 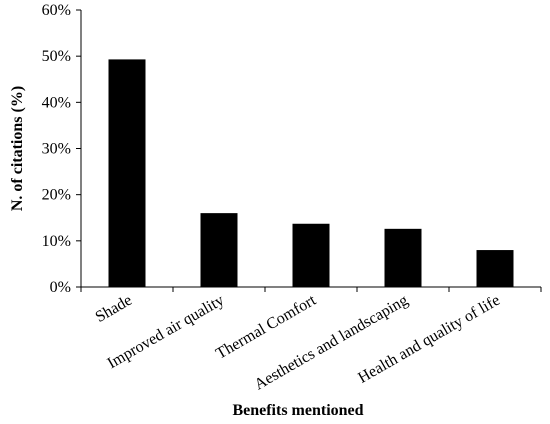 What do you see at coordinates (331, 343) in the screenshot?
I see `x-category-label: Aesthetics and landscaping` at bounding box center [331, 343].